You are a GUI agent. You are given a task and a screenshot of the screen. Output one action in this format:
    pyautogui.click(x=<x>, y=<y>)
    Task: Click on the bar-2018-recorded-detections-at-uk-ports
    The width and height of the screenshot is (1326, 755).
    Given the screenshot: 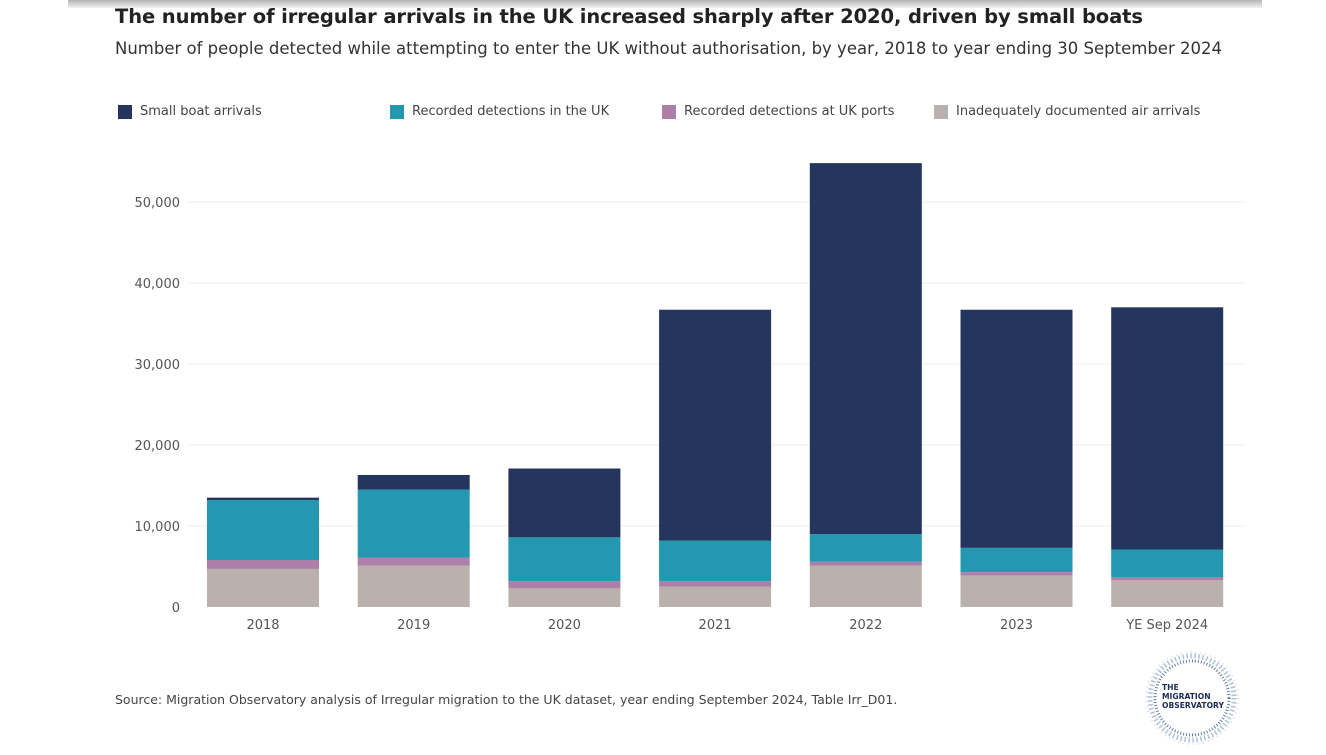 What is the action you would take?
    pyautogui.click(x=263, y=564)
    